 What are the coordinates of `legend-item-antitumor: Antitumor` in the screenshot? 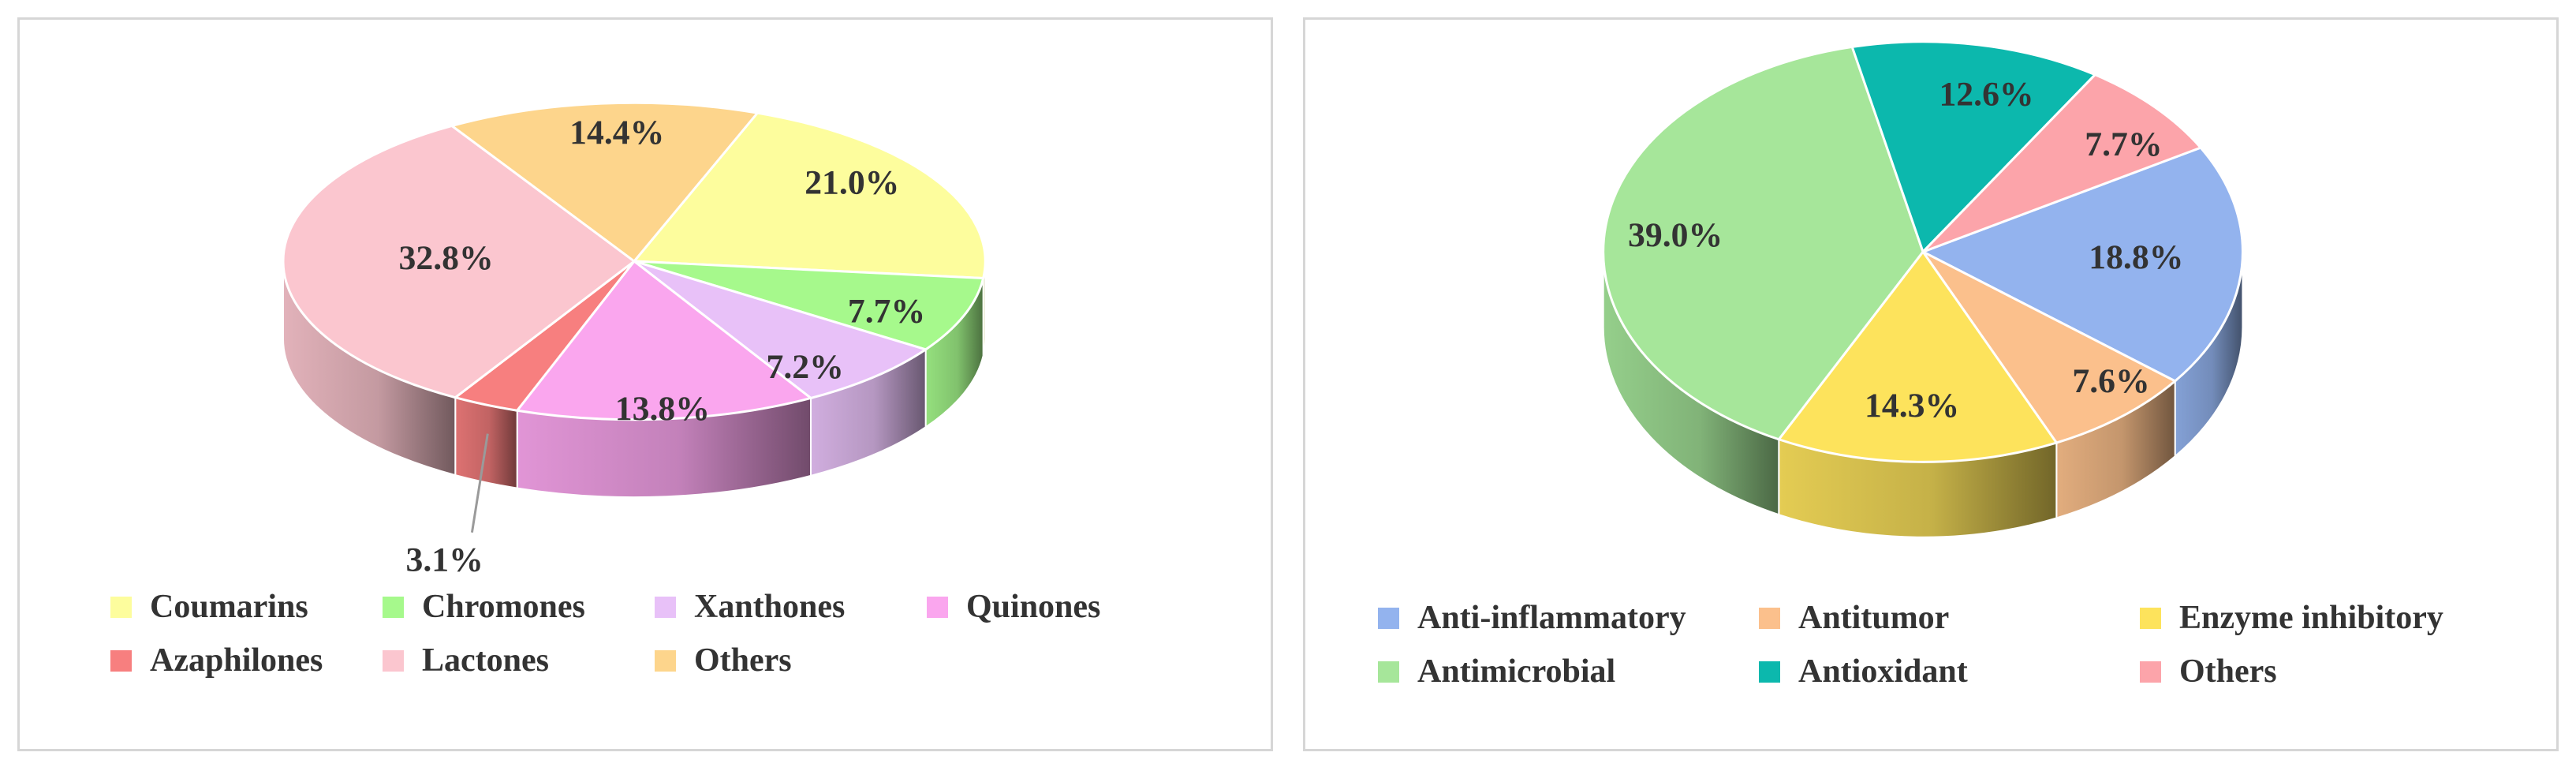 It's located at (1949, 618).